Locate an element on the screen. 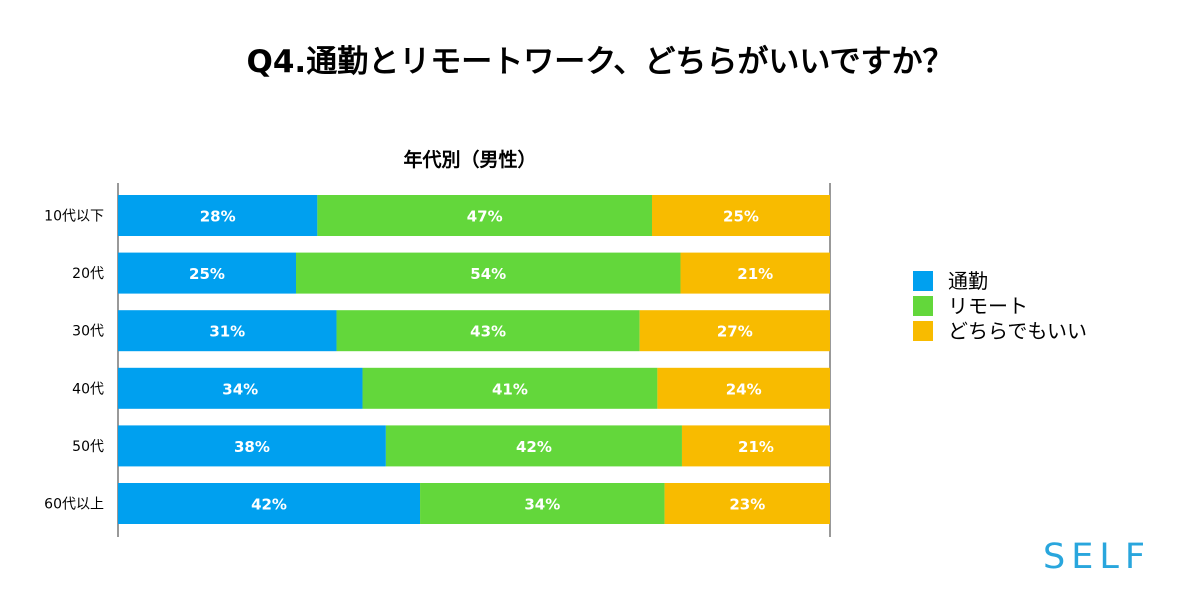 Image resolution: width=1200 pixels, height=600 pixels. legend-label: 通勤 is located at coordinates (968, 281).